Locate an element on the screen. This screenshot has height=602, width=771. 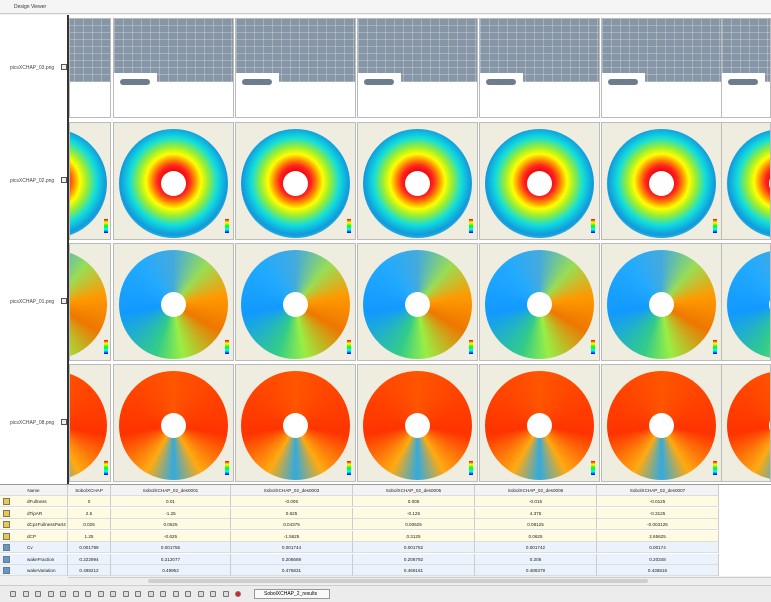
row-label: picsXCHAP_02.png is located at coordinates (32, 181).